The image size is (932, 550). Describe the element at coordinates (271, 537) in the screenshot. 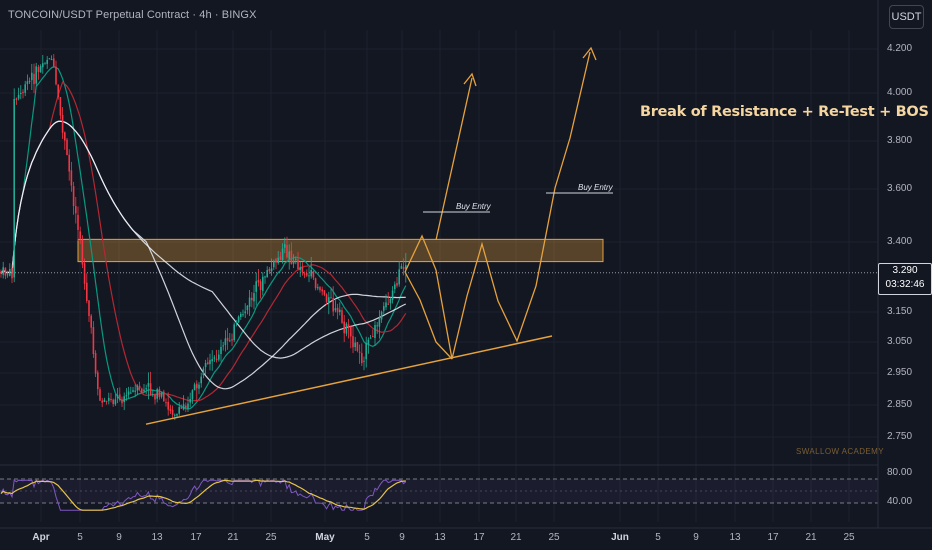

I see `time-tick-25-6: 25` at that location.